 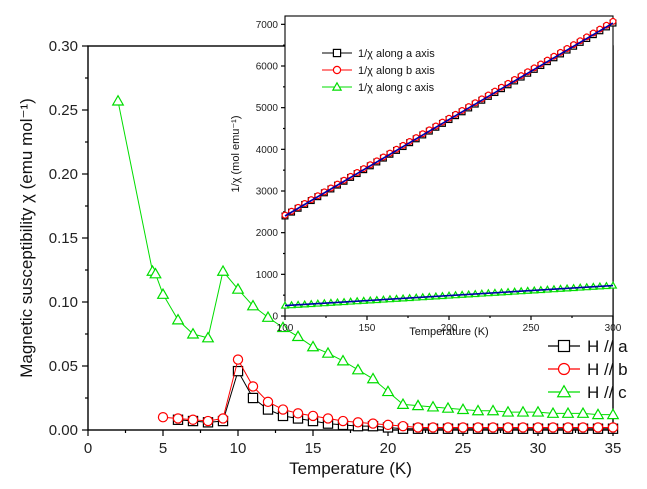 I want to click on main-y-tick-label: 0.30, so click(x=63, y=46).